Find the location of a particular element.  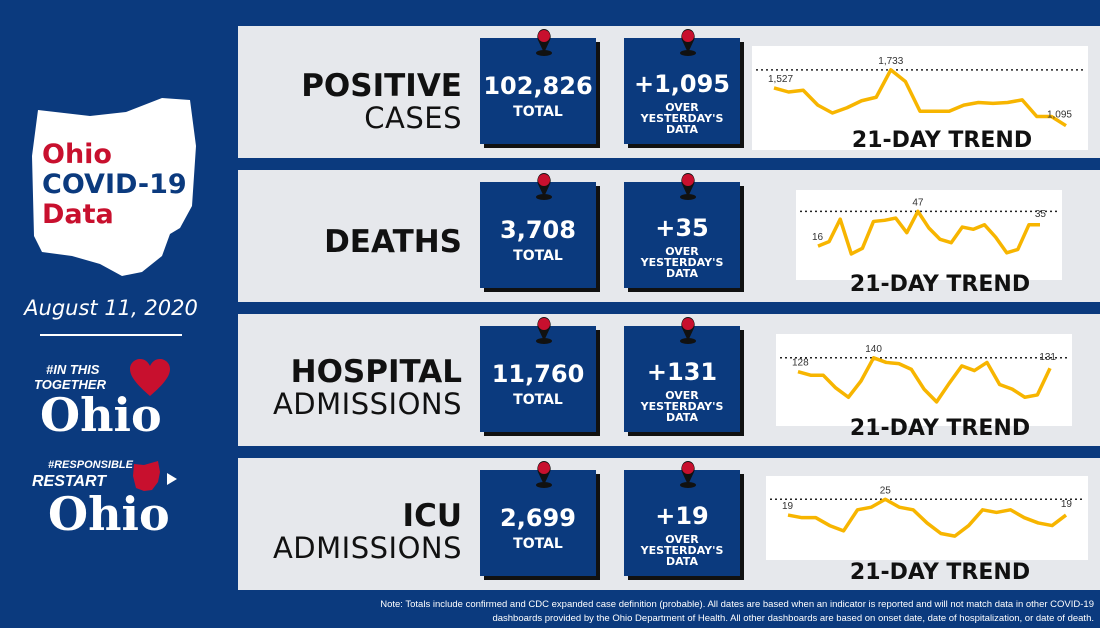

max-value-label: 1,733 is located at coordinates (890, 61).